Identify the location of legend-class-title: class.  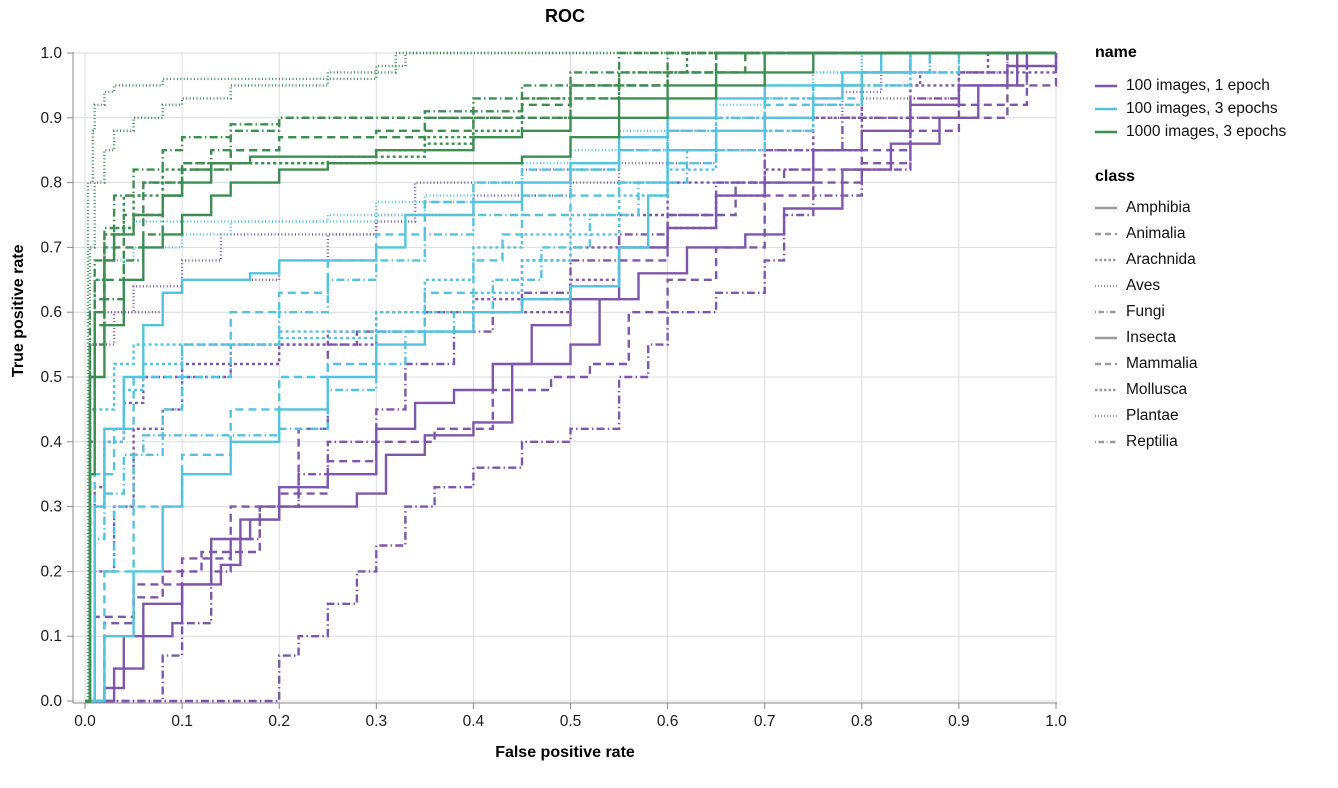
(1115, 176).